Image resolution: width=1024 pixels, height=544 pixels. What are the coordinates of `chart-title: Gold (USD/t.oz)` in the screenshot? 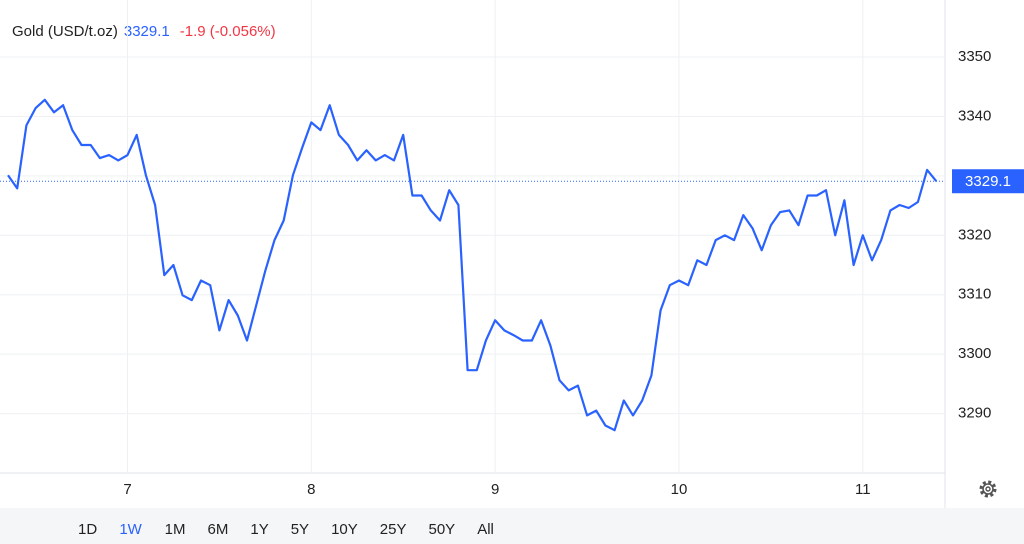 It's located at (65, 31).